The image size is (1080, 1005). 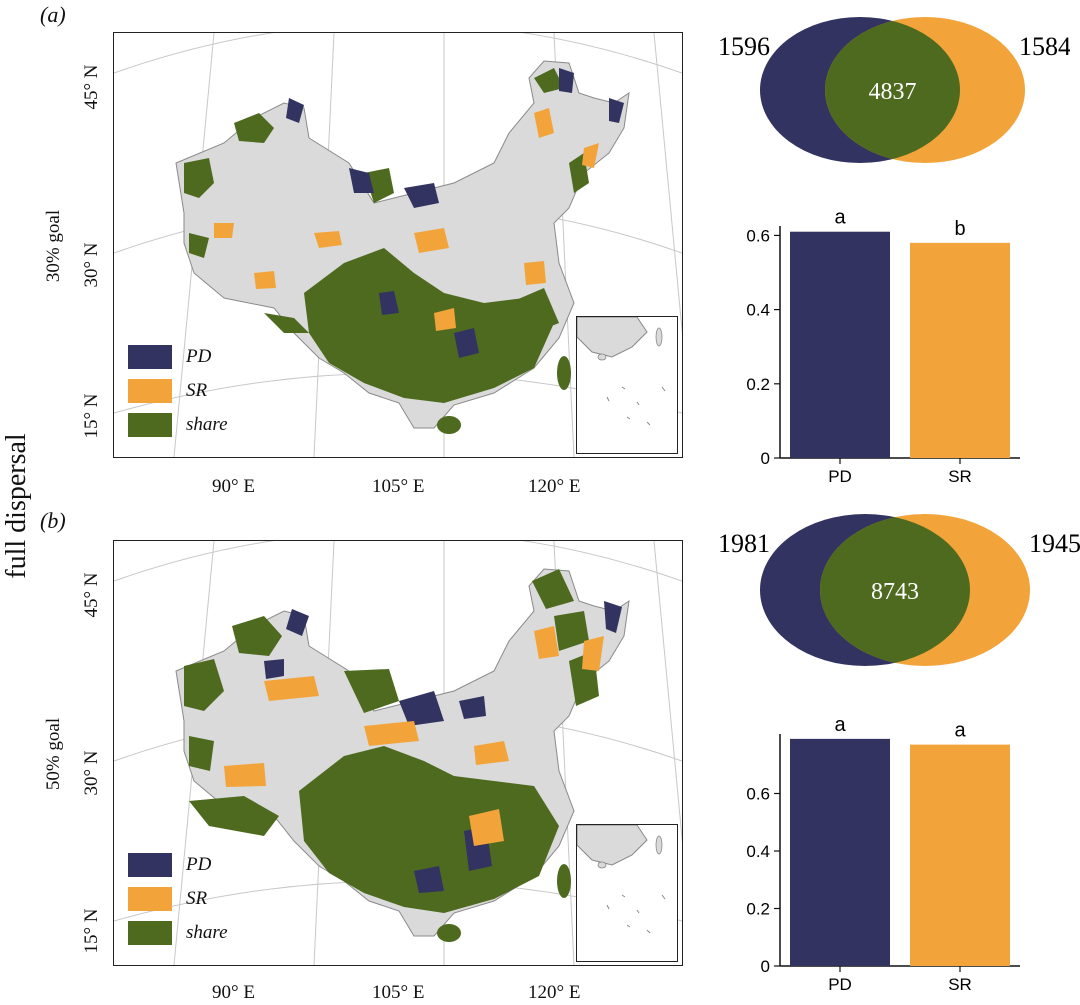 I want to click on venn-diagram-b: 1981 1945 8743, so click(x=899, y=590).